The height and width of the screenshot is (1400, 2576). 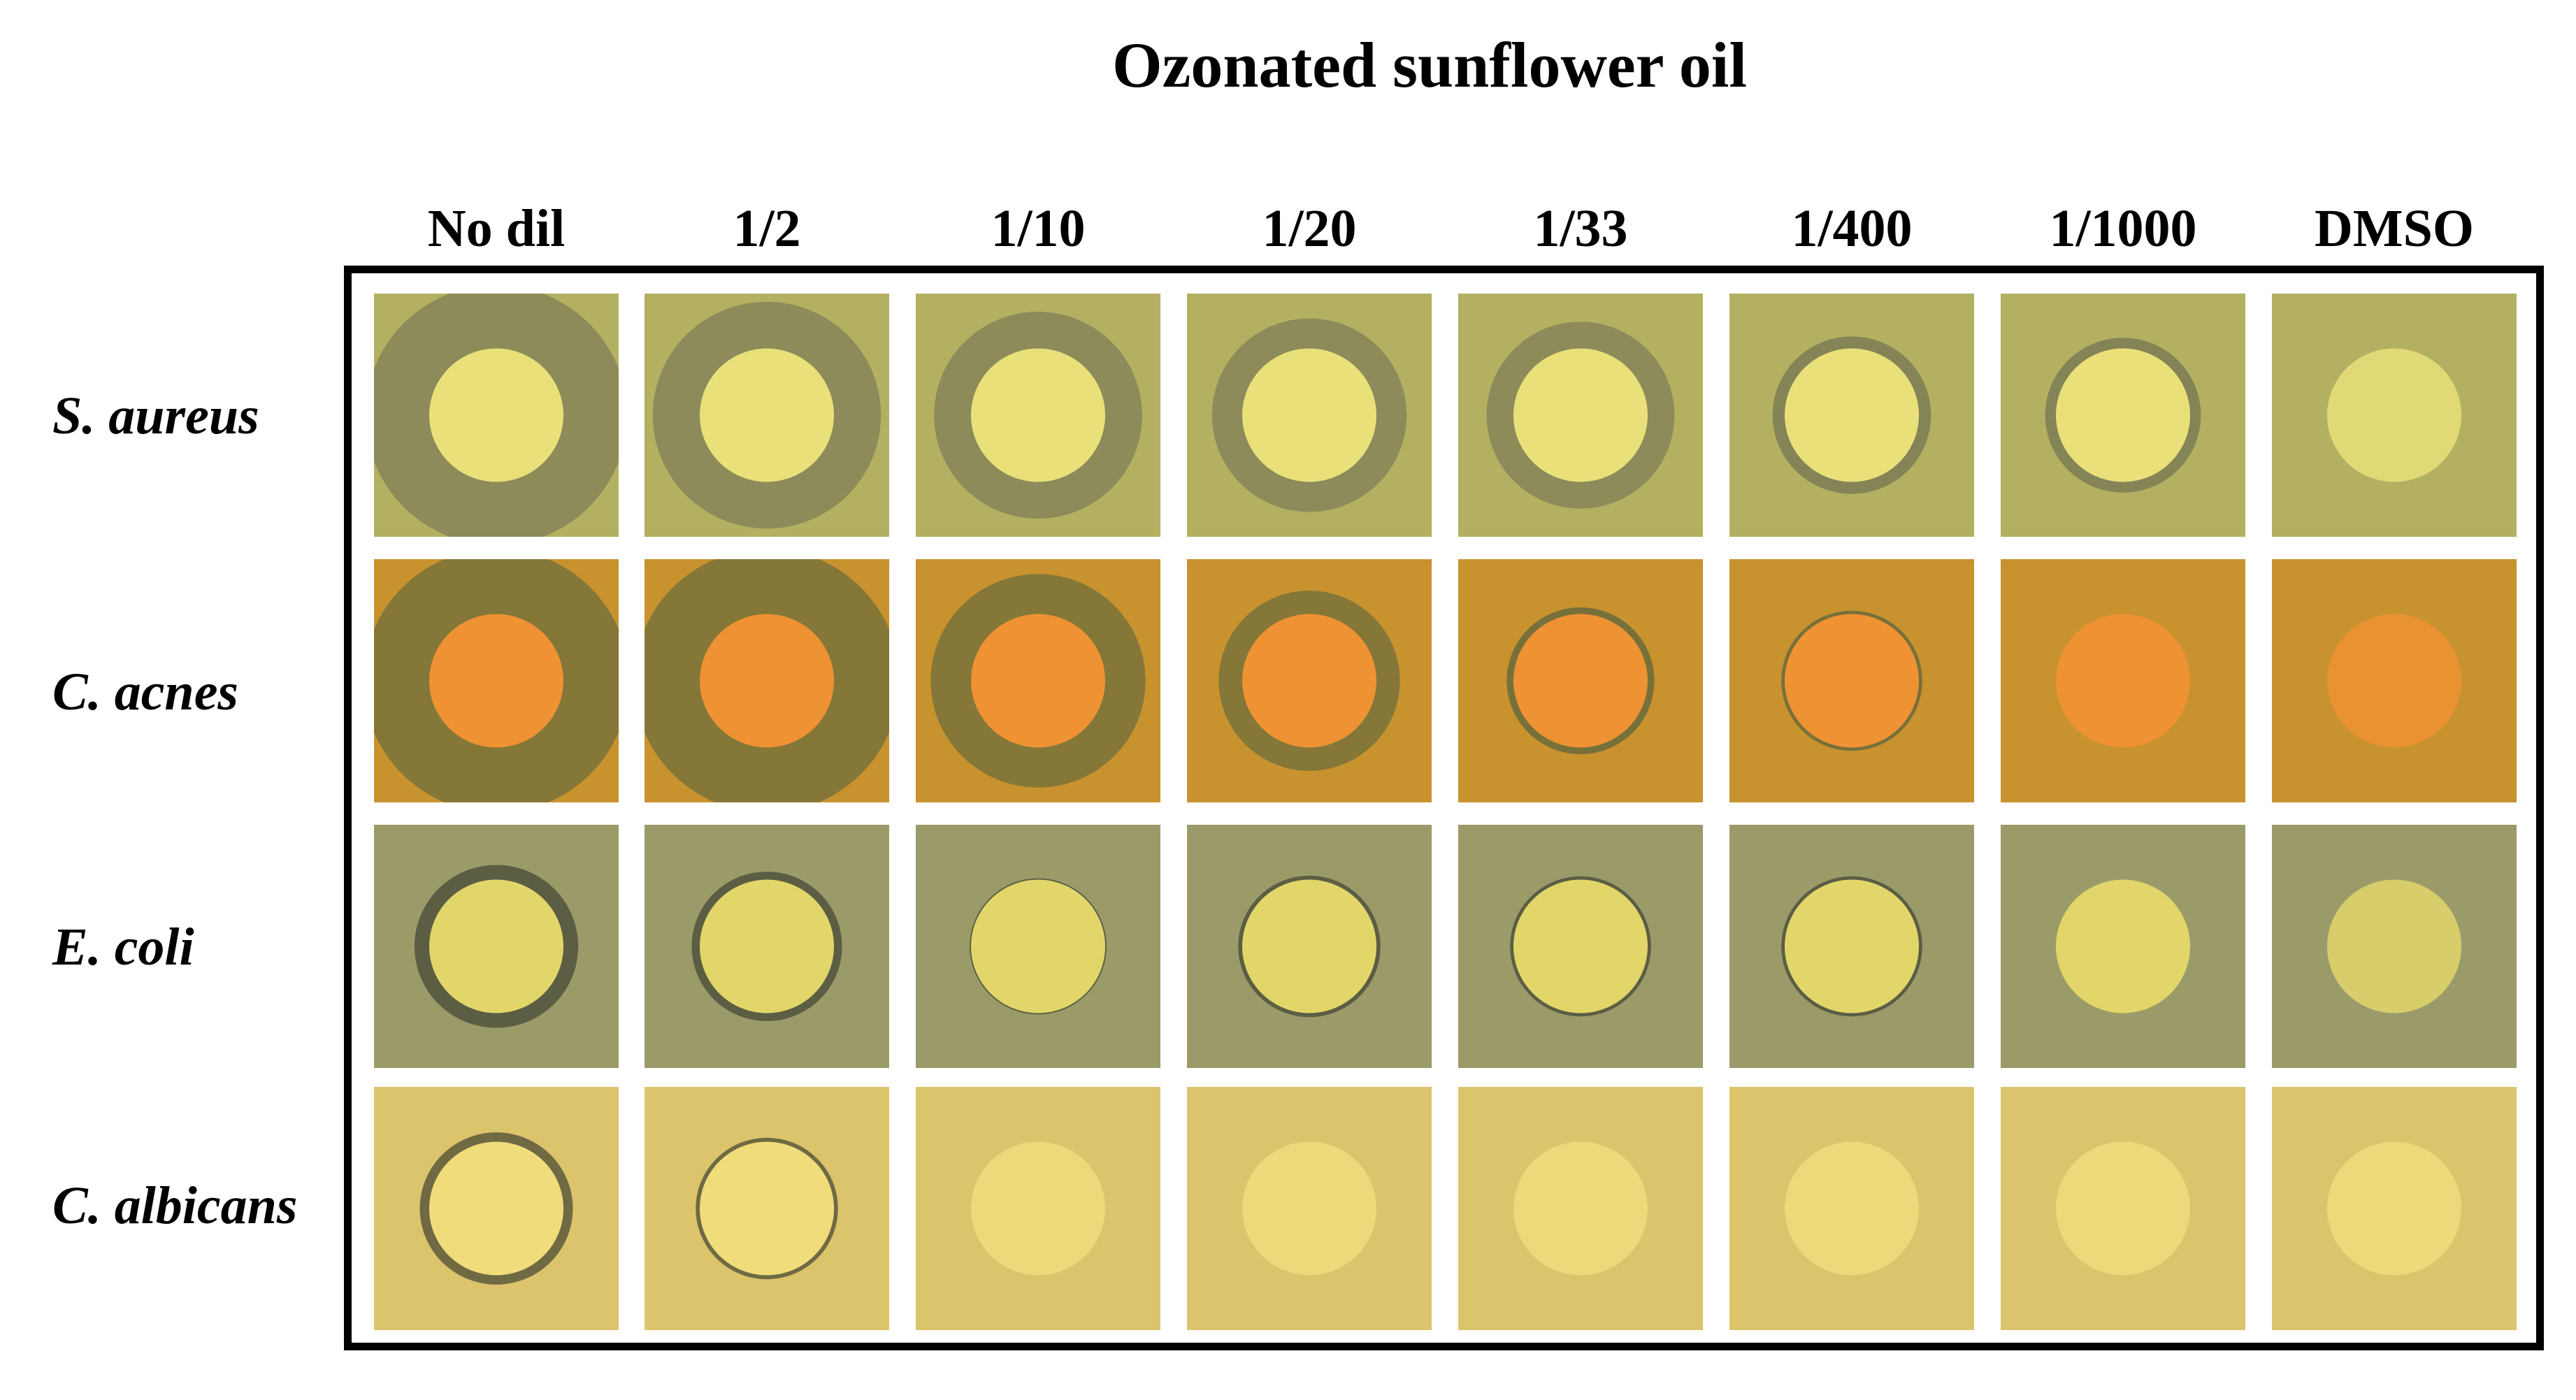 I want to click on plate-c-albicans-dmso, so click(x=2394, y=1208).